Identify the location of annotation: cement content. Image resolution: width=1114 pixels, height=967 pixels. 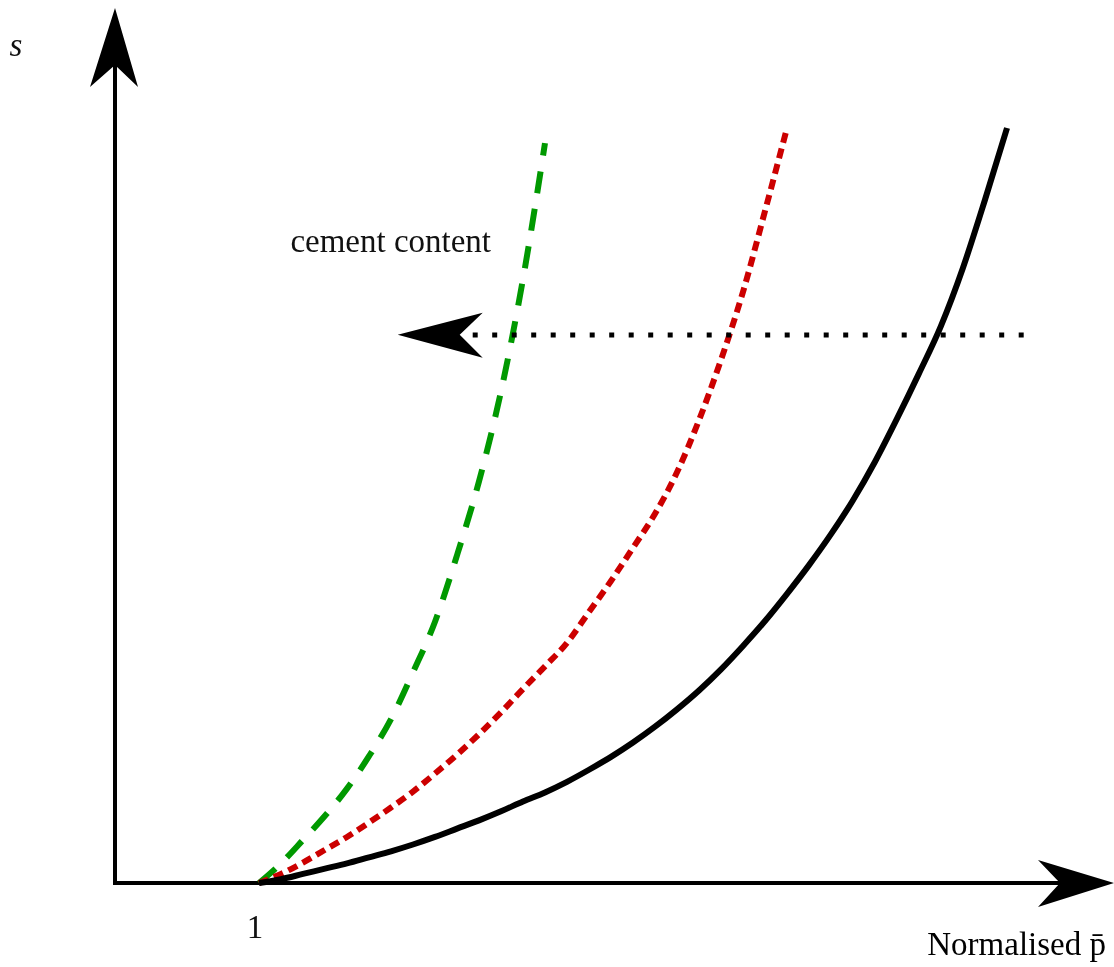
(391, 240).